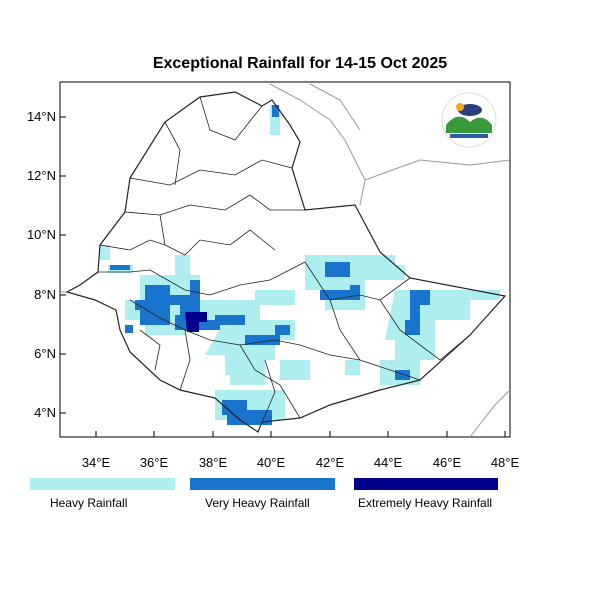  I want to click on lon-tick-label: 46°E, so click(447, 462).